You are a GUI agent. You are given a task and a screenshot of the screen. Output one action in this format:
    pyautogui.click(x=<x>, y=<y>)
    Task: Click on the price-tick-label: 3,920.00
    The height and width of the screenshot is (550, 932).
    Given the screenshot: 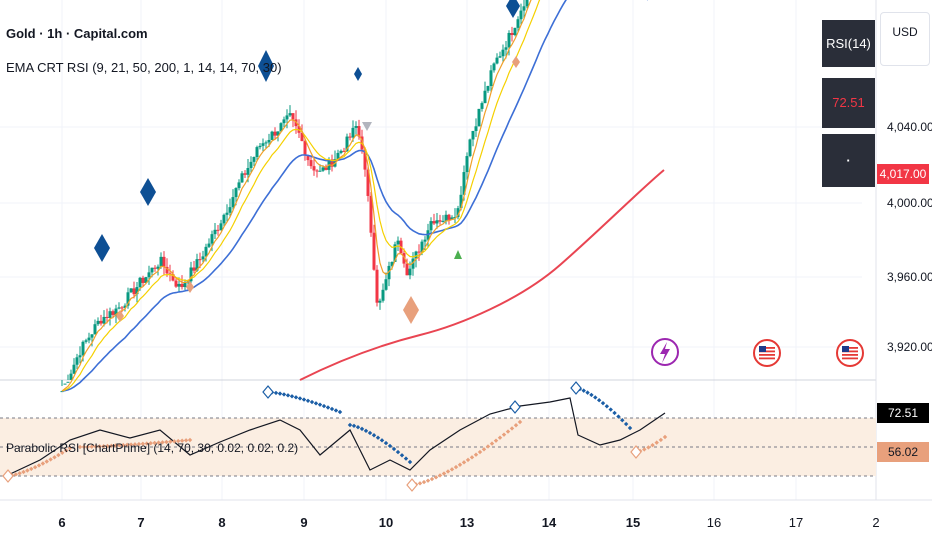 What is the action you would take?
    pyautogui.click(x=909, y=347)
    